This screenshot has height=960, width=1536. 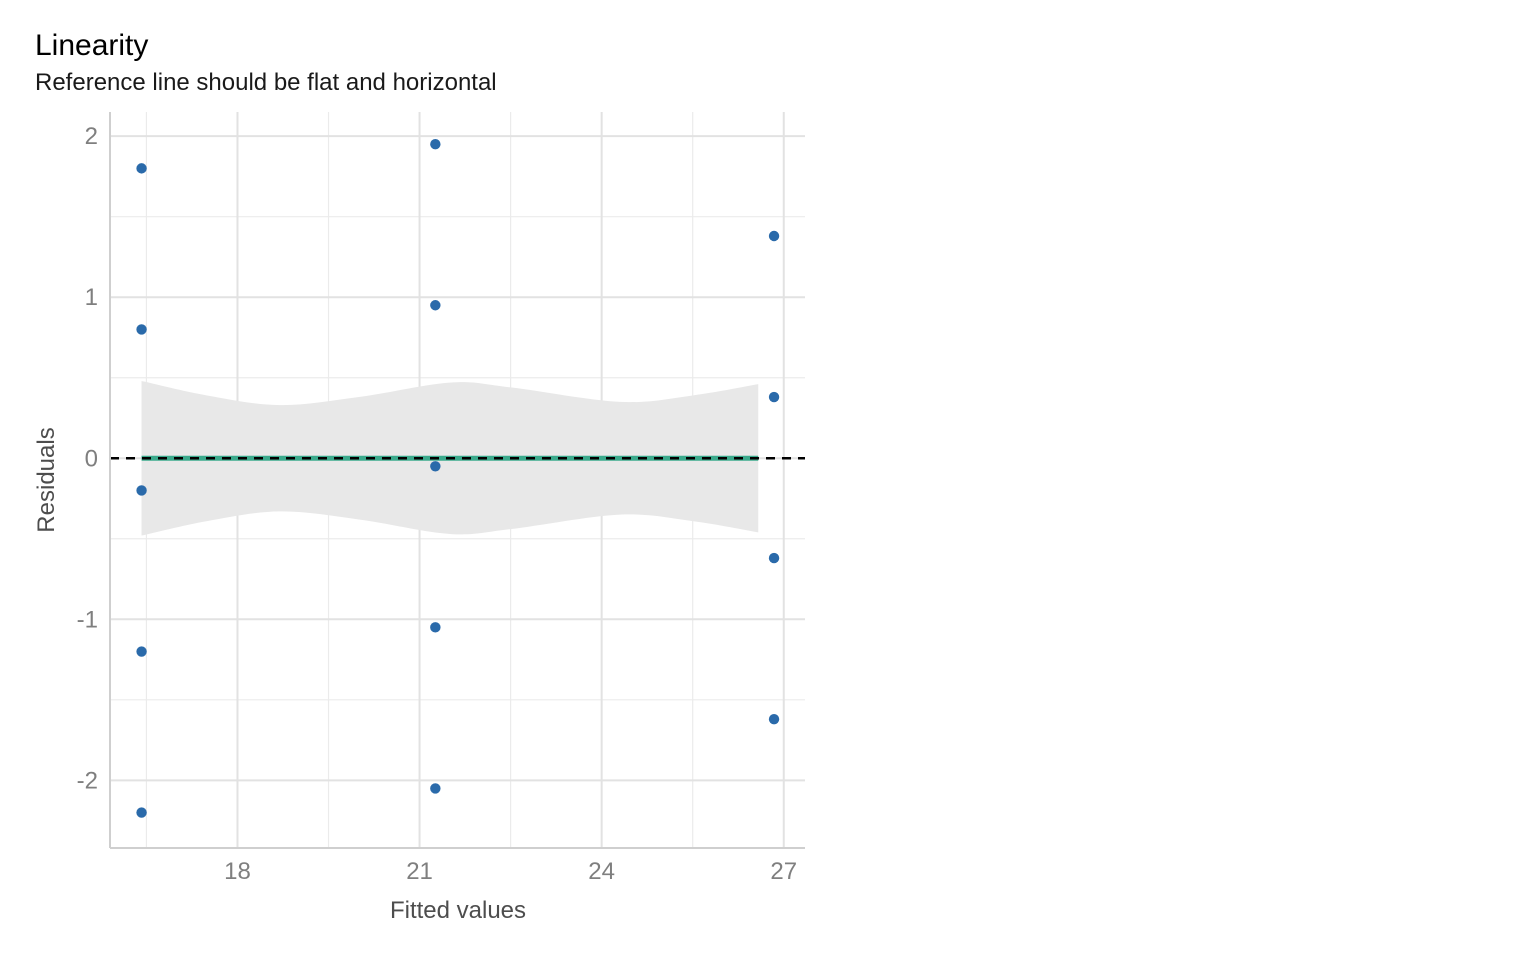 I want to click on y-axis-ticks: 2 1 0 -1 -2, so click(x=87, y=458).